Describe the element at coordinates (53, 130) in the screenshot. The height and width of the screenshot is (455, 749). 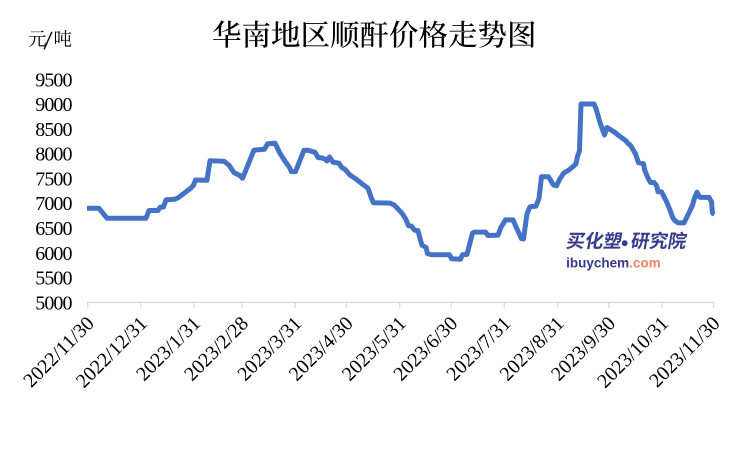
I see `svg-text: 8500` at that location.